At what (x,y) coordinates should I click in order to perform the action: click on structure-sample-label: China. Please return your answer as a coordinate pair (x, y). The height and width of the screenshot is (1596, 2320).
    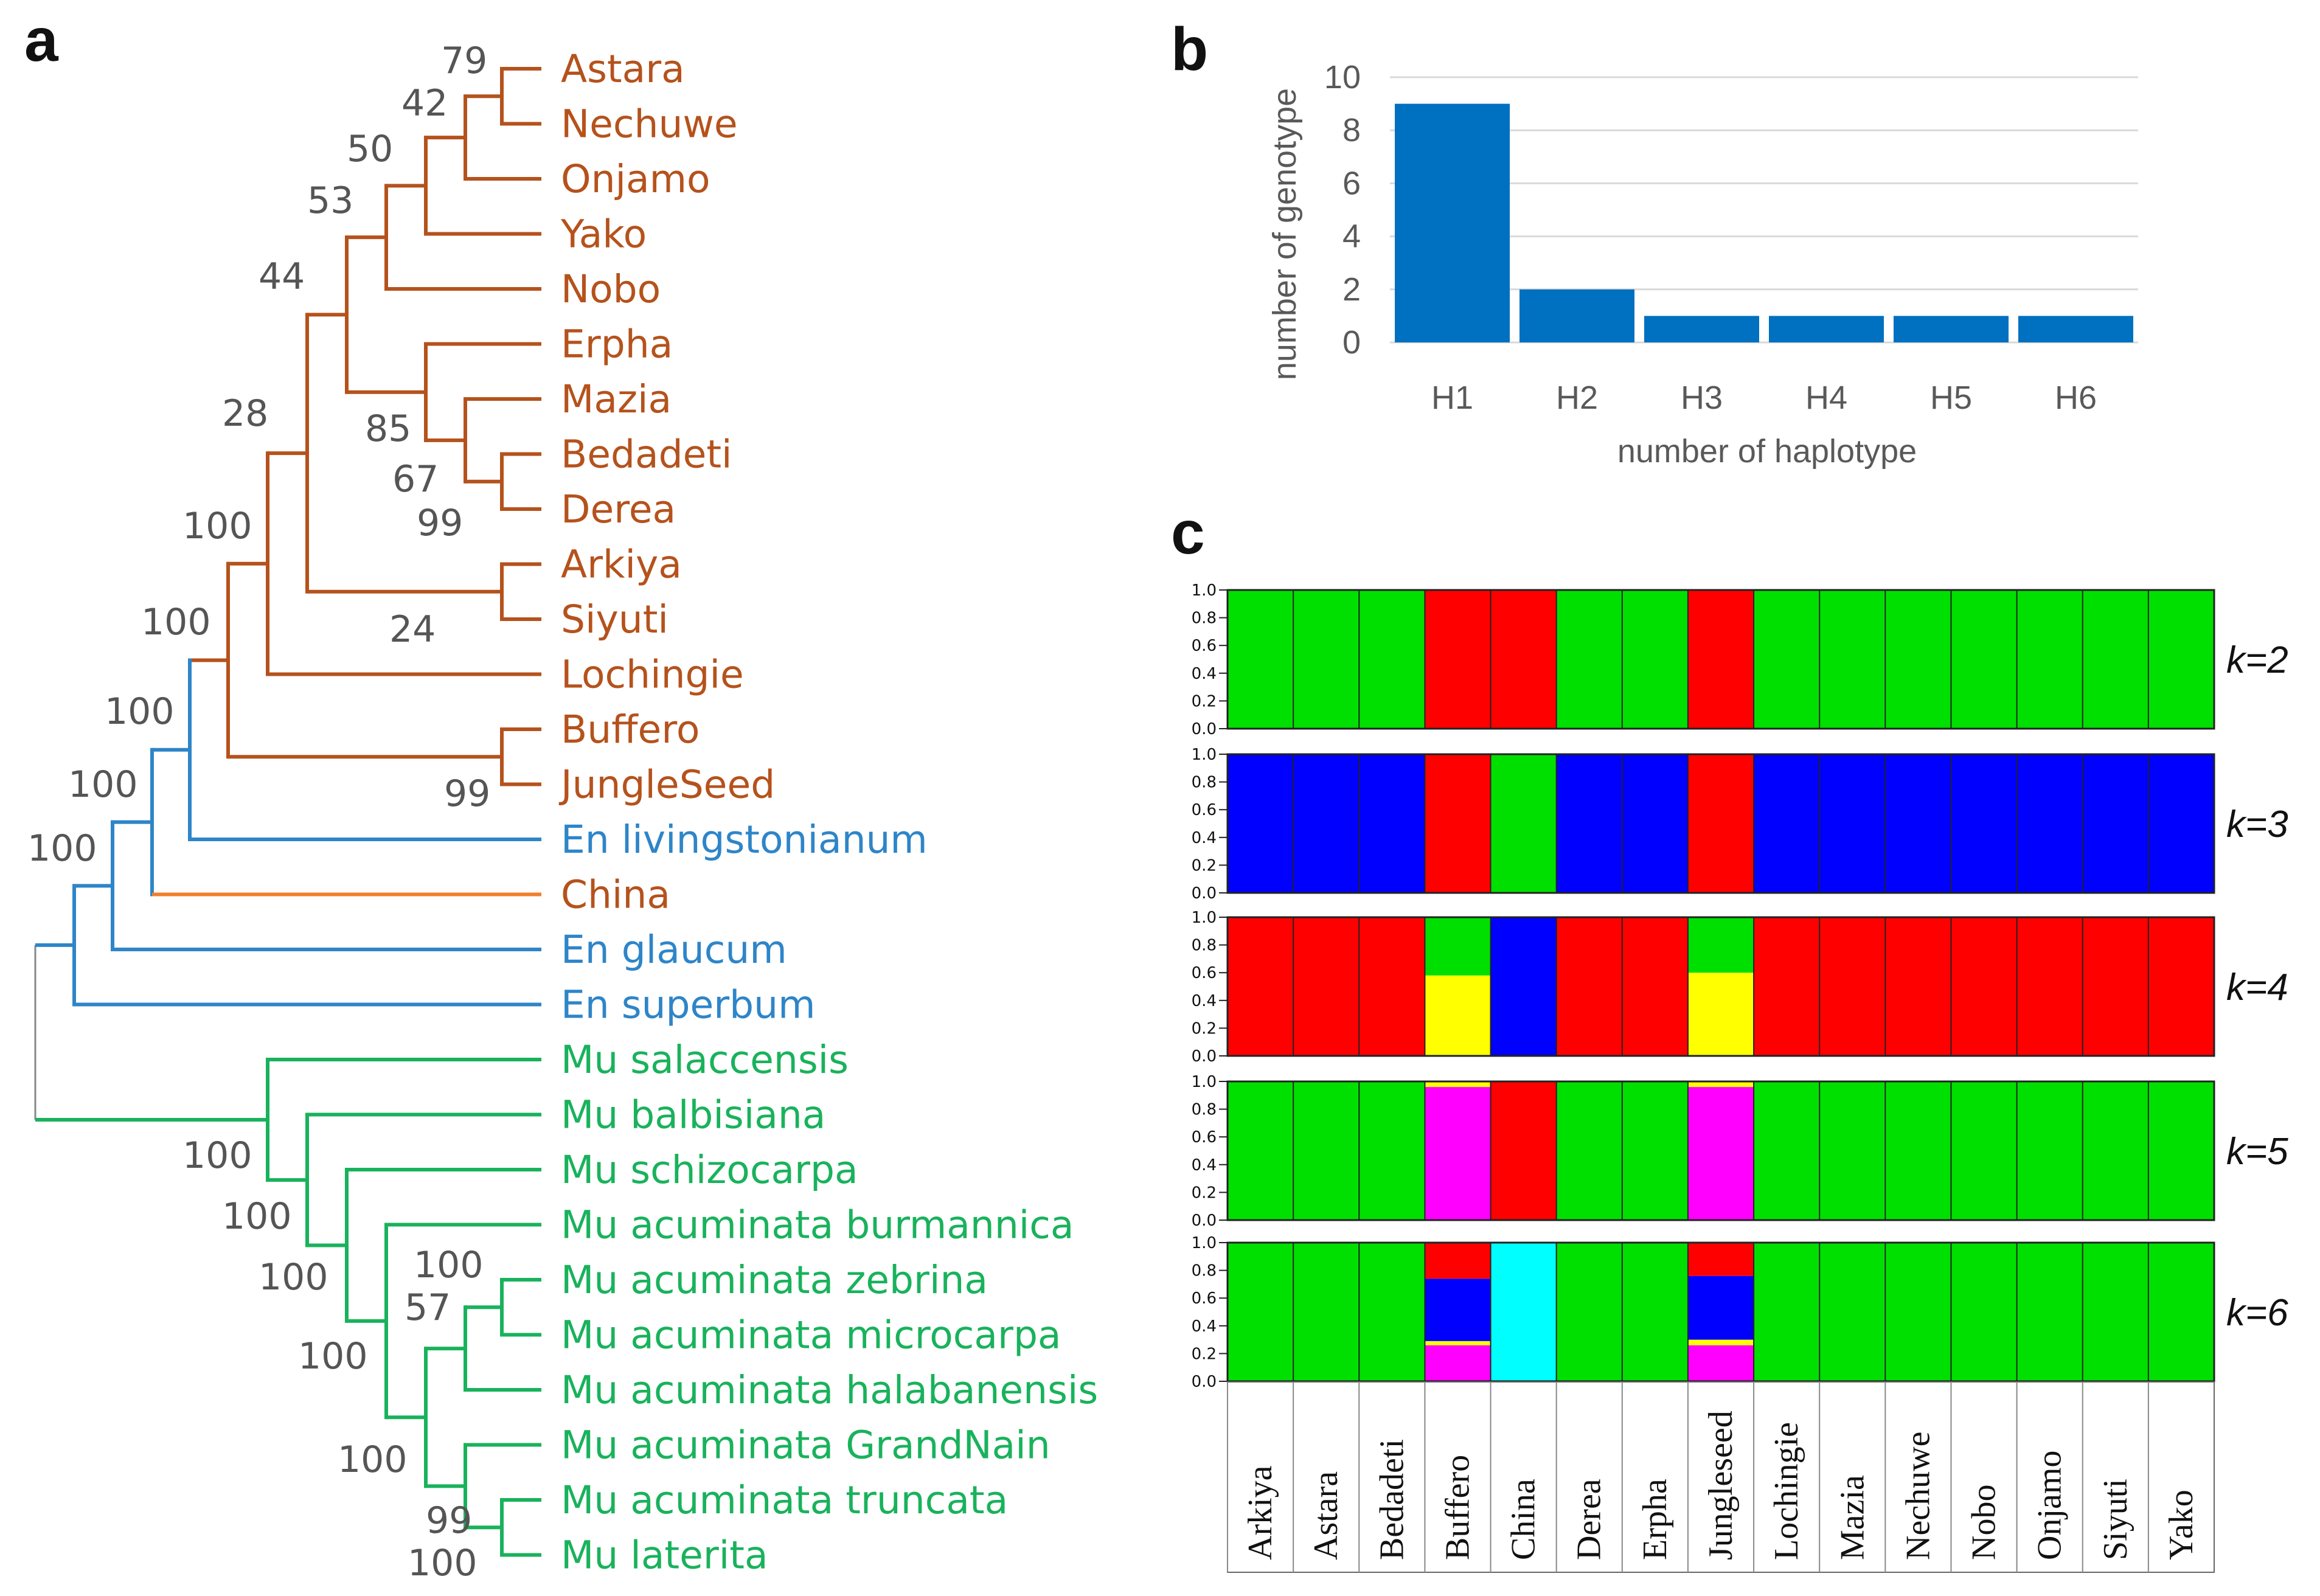
    Looking at the image, I should click on (1524, 1519).